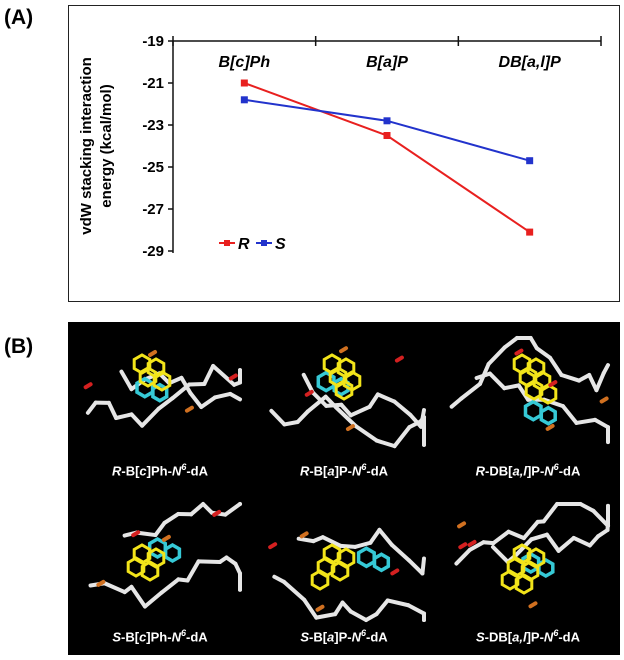 This screenshot has width=624, height=660. What do you see at coordinates (245, 62) in the screenshot?
I see `x-category-label: B[c]Ph` at bounding box center [245, 62].